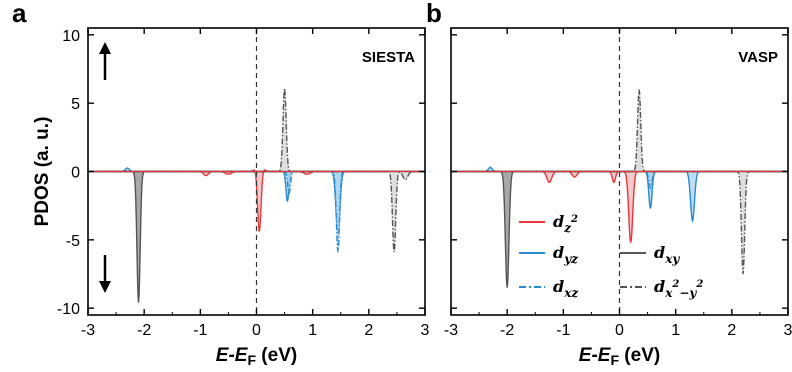 This screenshot has width=792, height=372. I want to click on panel-letter: a, so click(19, 14).